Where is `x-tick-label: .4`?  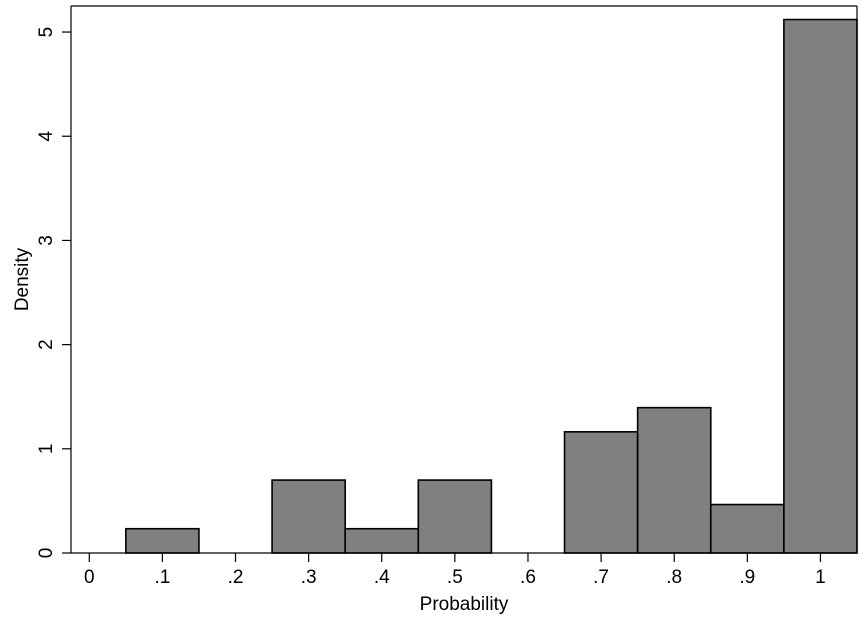
x-tick-label: .4 is located at coordinates (382, 577).